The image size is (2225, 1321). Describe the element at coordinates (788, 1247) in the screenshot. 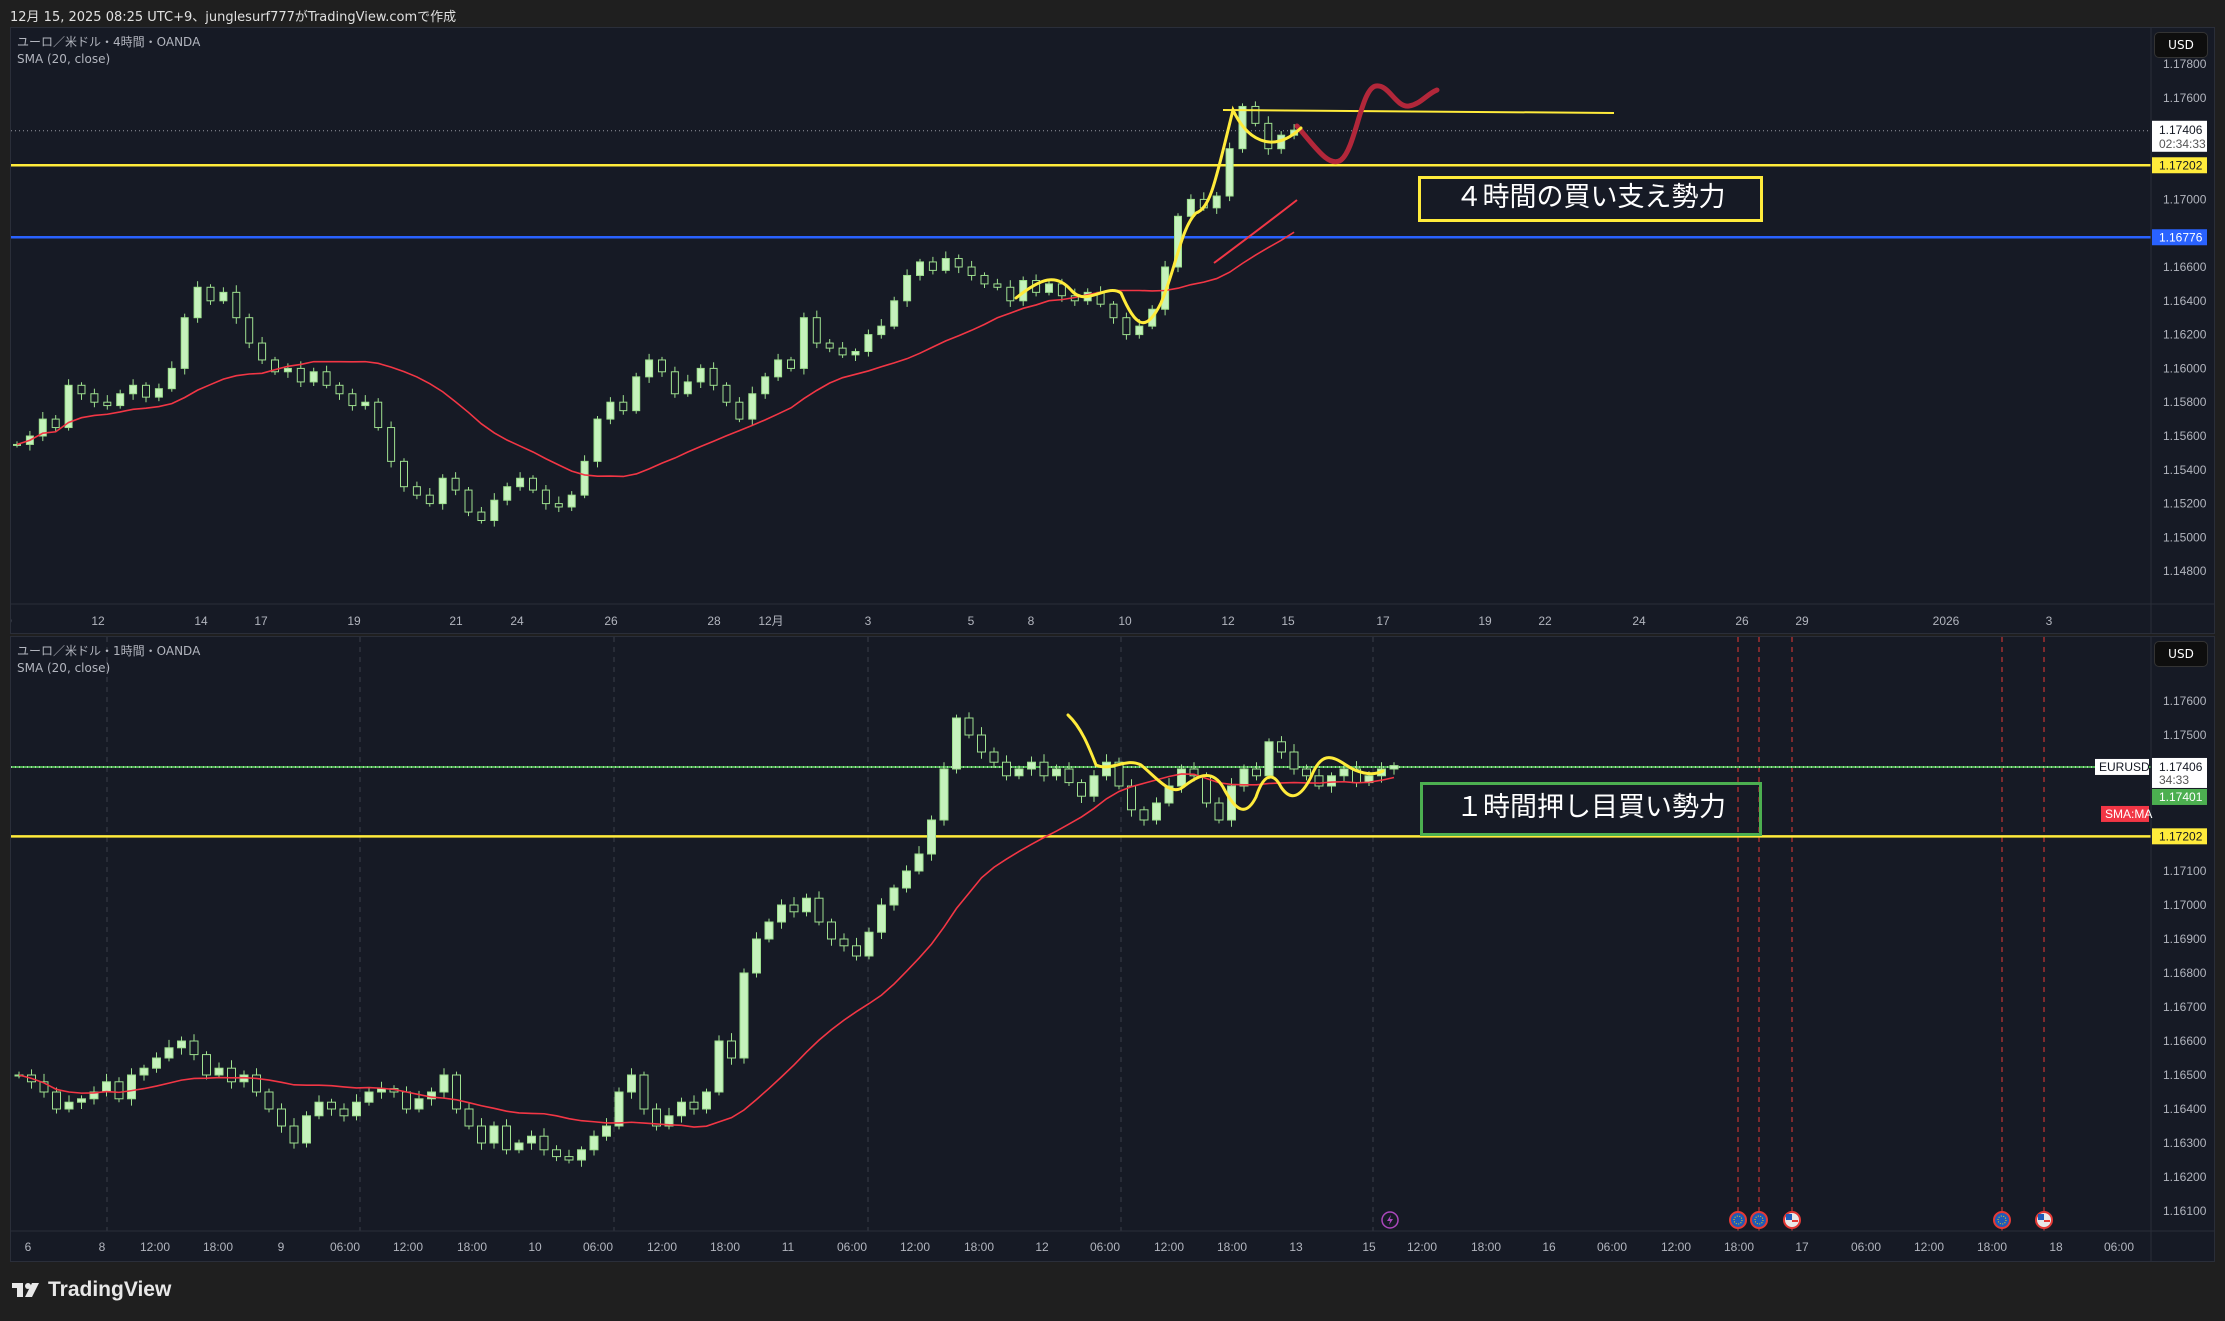

I see `time-tick-label: 11` at that location.